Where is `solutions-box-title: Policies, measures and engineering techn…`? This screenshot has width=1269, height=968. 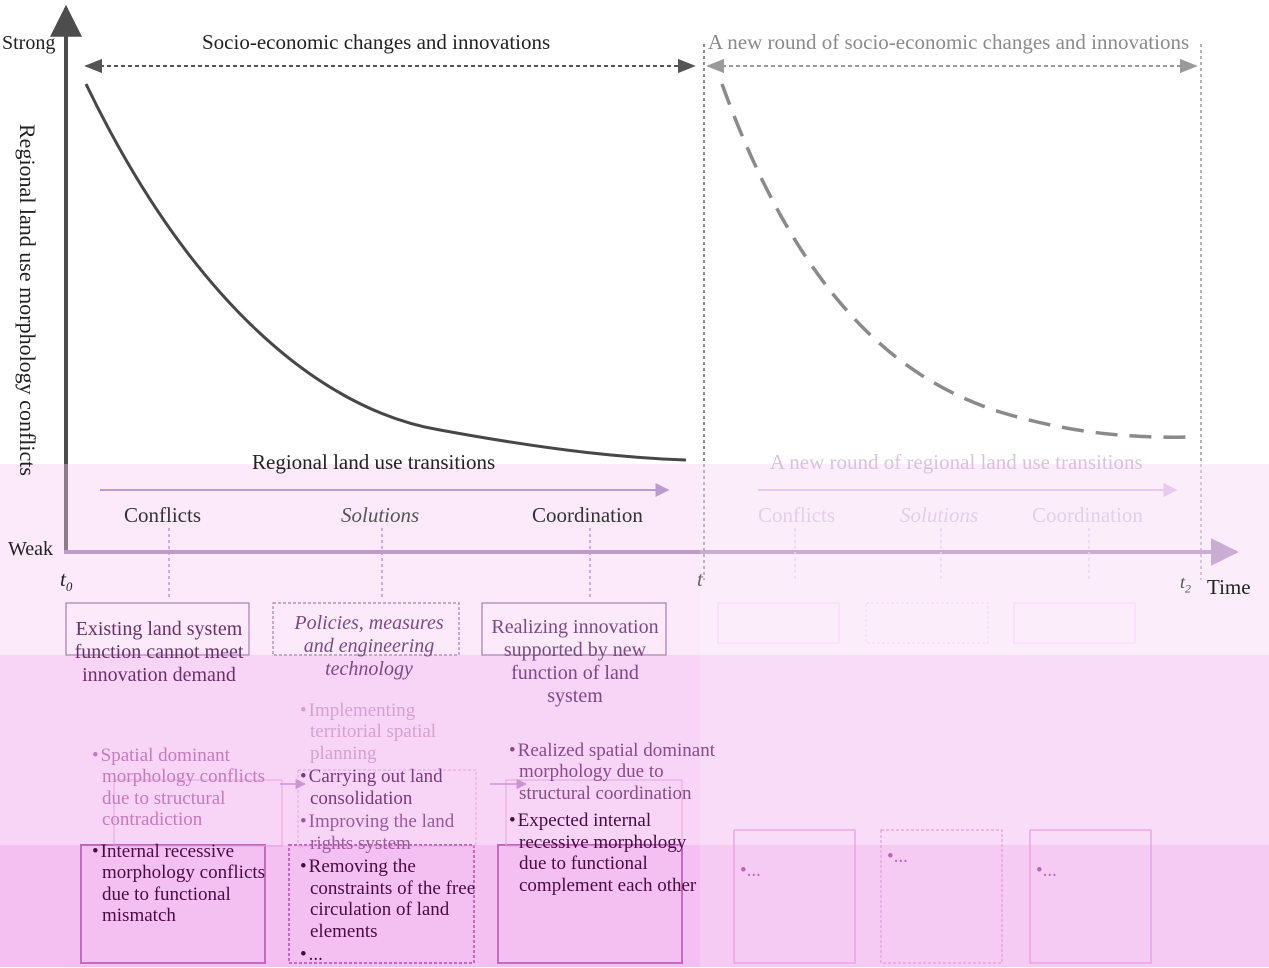 solutions-box-title: Policies, measures and engineering techn… is located at coordinates (369, 646).